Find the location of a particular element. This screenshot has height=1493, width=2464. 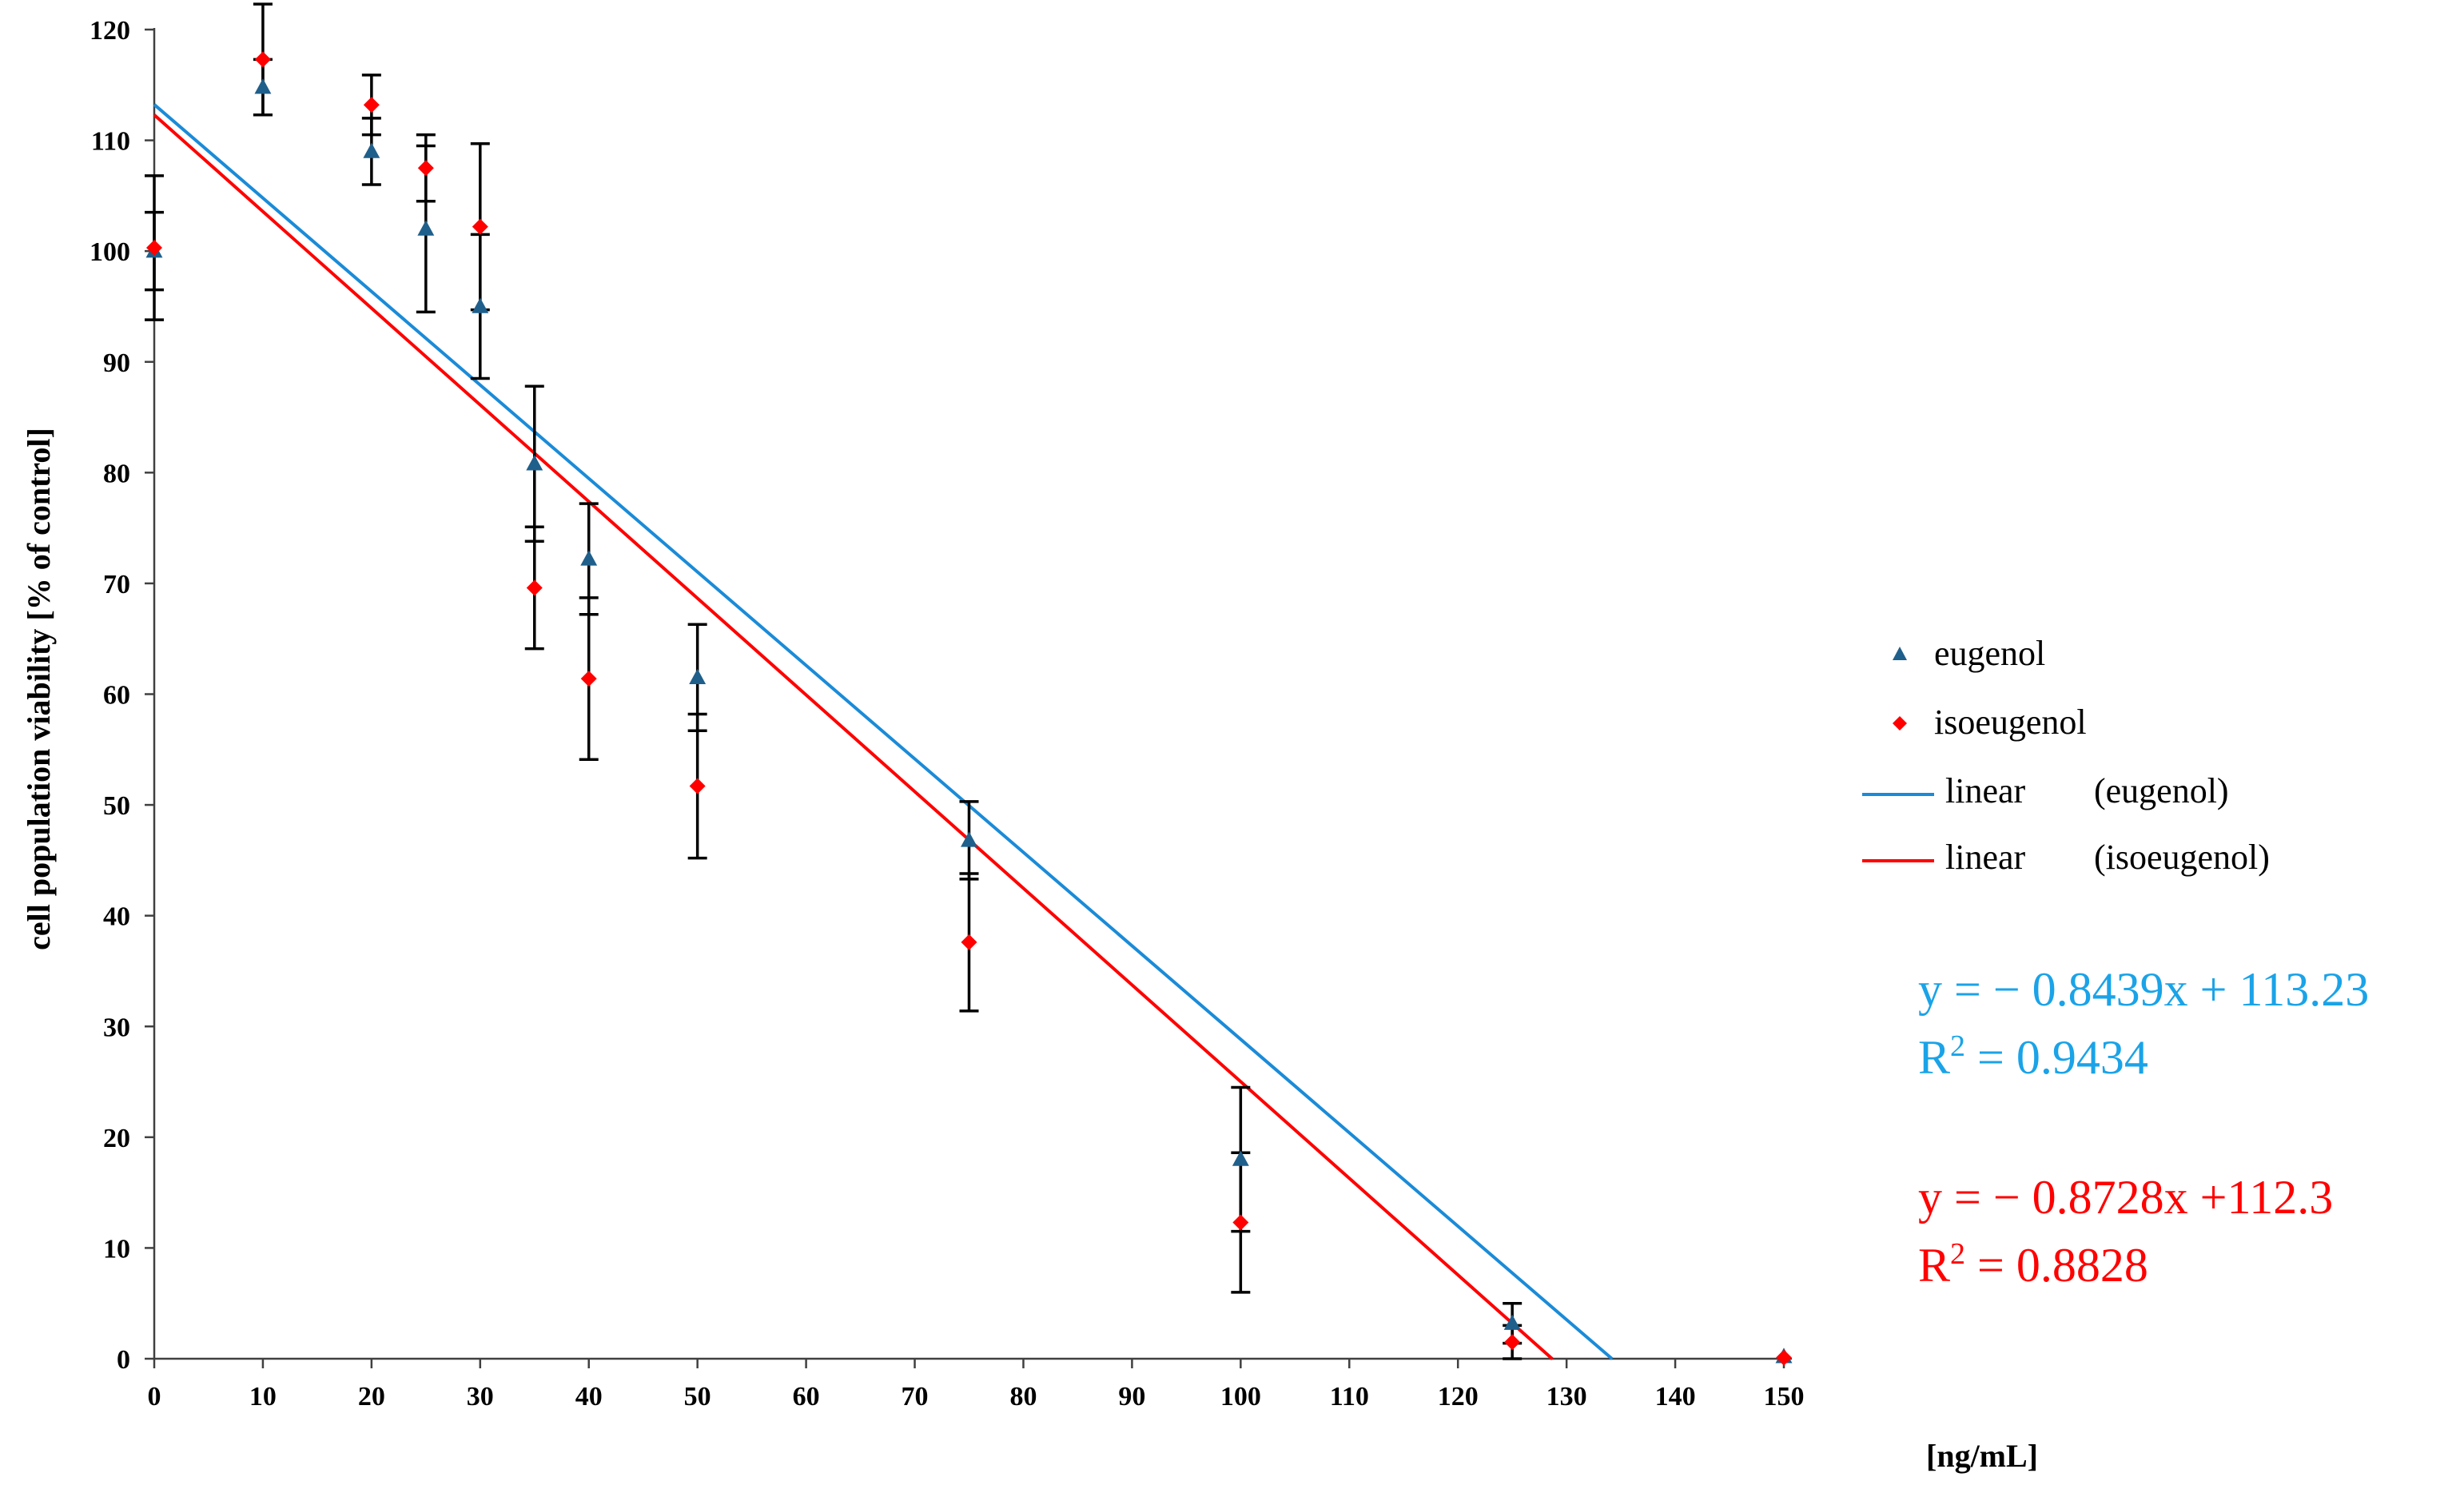

eugenol-r2-value: = 0.9434 is located at coordinates (2056, 1057).